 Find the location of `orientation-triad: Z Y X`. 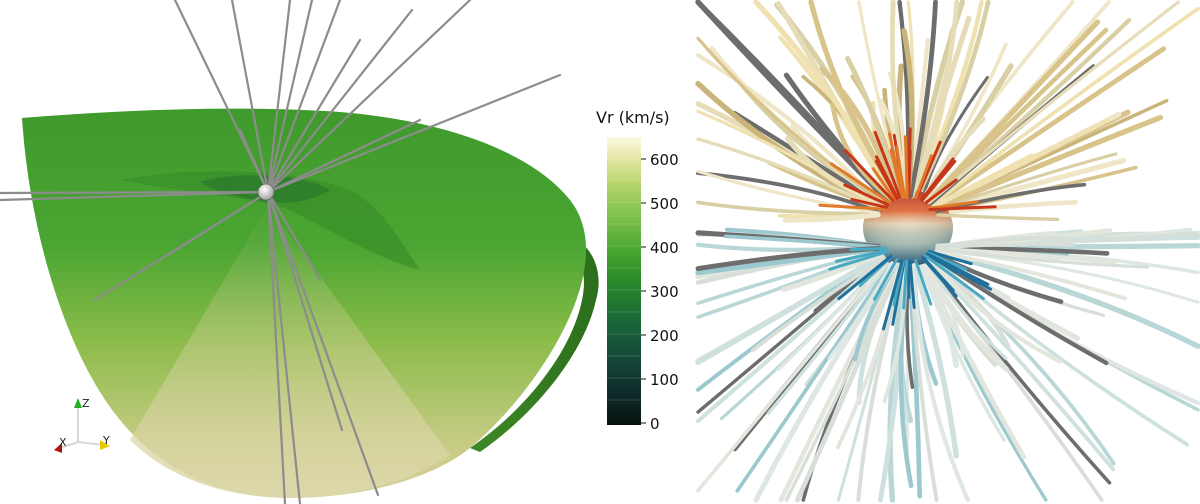

orientation-triad: Z Y X is located at coordinates (82, 425).